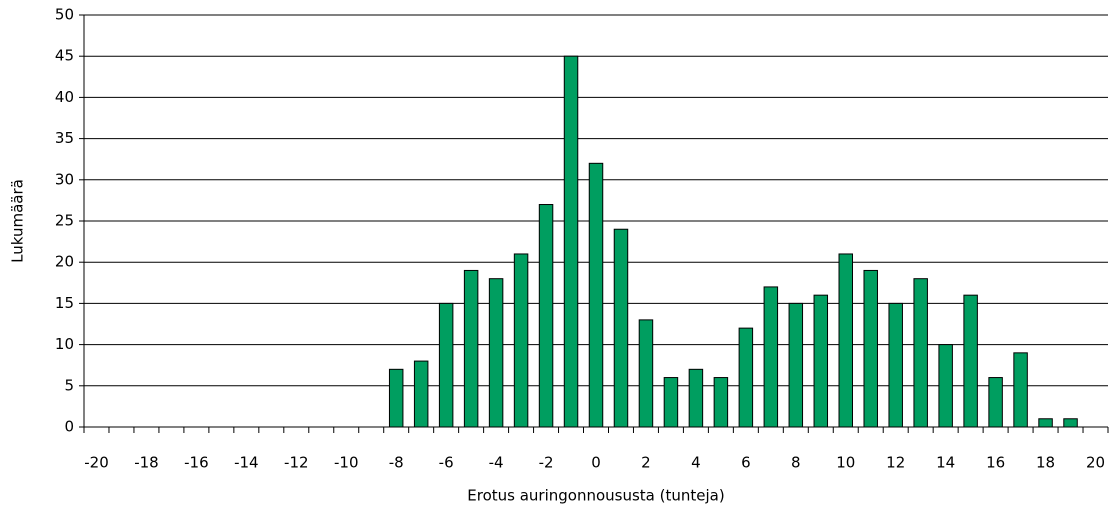 This screenshot has width=1120, height=513. What do you see at coordinates (496, 463) in the screenshot?
I see `x-tick-label: -4` at bounding box center [496, 463].